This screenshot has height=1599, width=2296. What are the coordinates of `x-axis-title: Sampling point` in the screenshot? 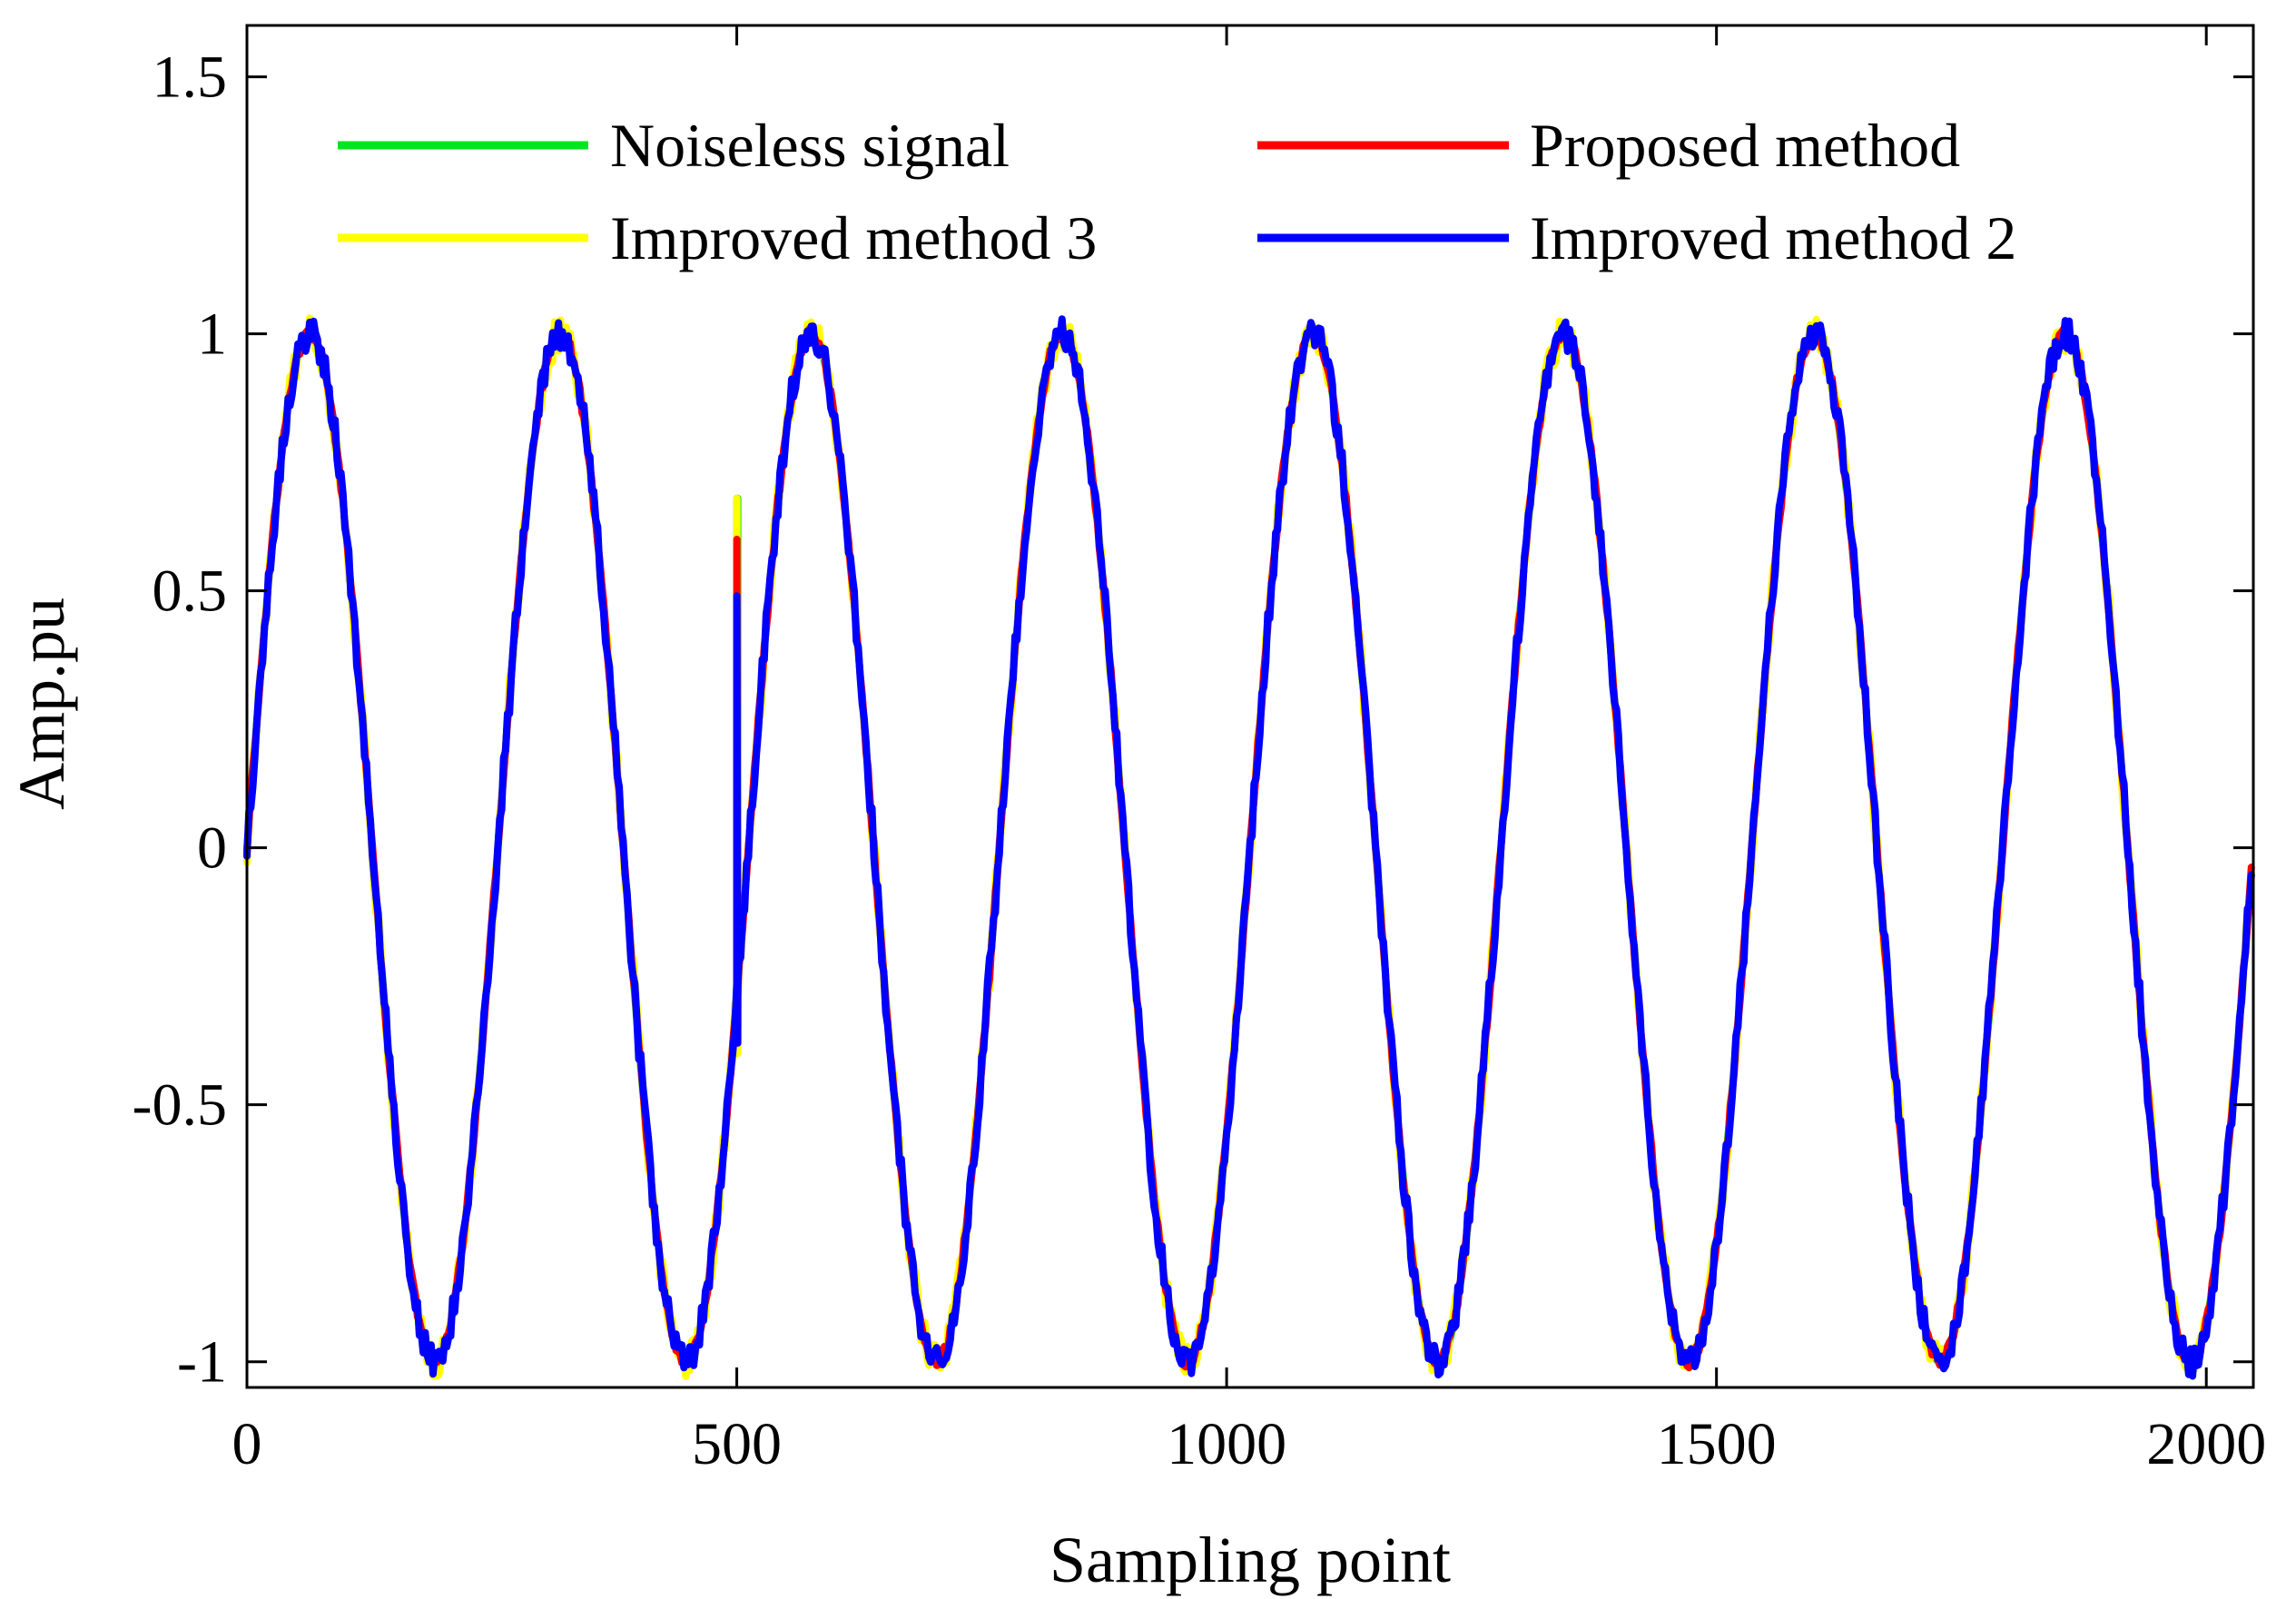 It's located at (1250, 1560).